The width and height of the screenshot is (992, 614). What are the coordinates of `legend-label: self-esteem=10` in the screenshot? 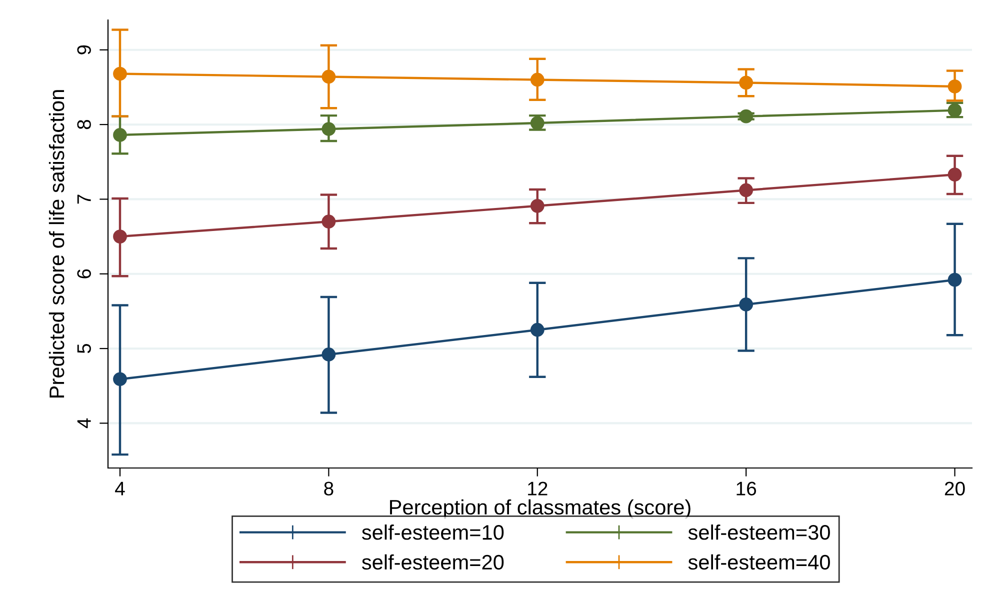 It's located at (433, 532).